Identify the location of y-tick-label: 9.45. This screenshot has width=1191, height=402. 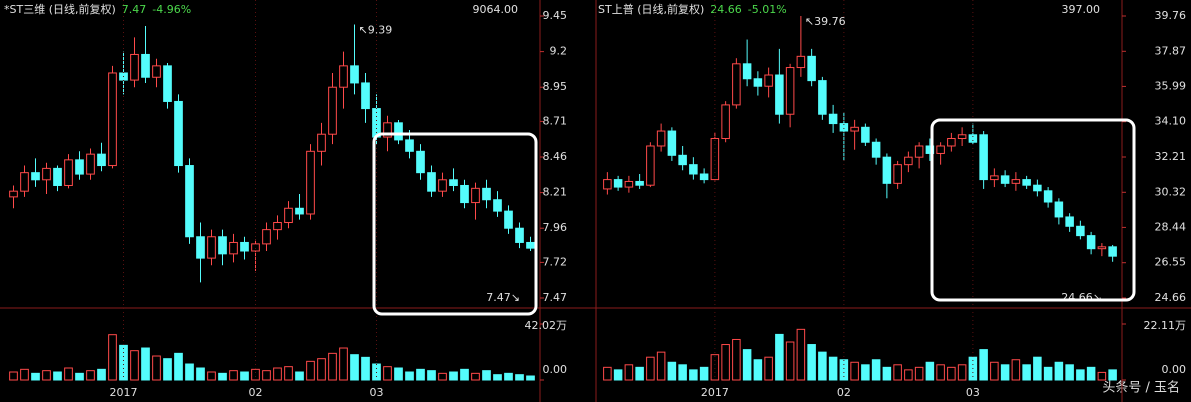
(555, 15).